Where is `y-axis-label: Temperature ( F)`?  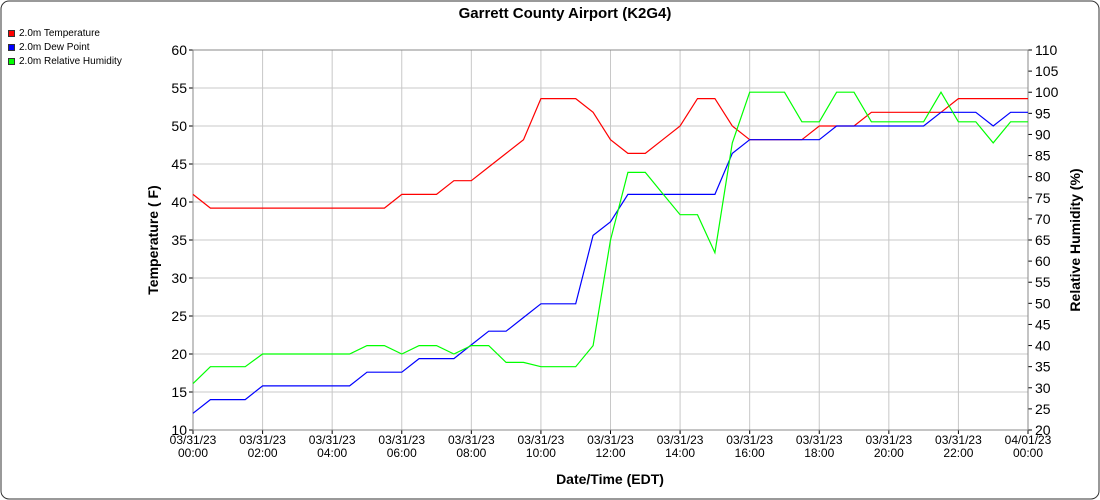
y-axis-label: Temperature ( F) is located at coordinates (153, 239).